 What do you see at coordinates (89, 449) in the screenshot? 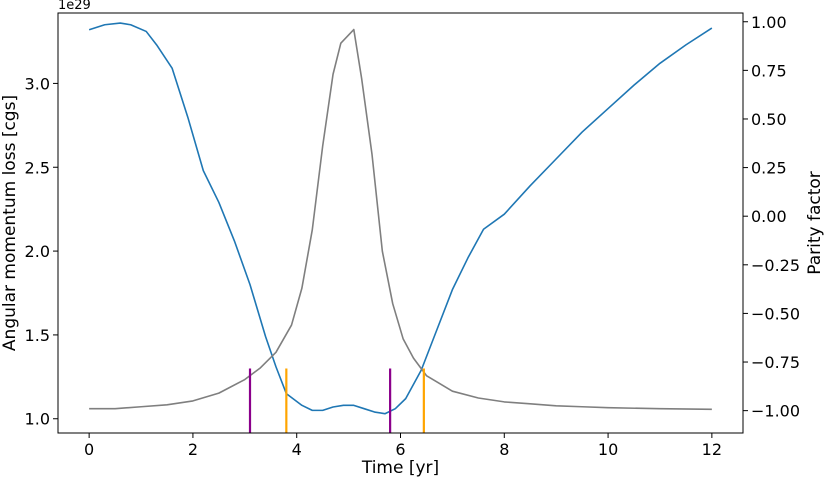
I see `x-tick-label: 0` at bounding box center [89, 449].